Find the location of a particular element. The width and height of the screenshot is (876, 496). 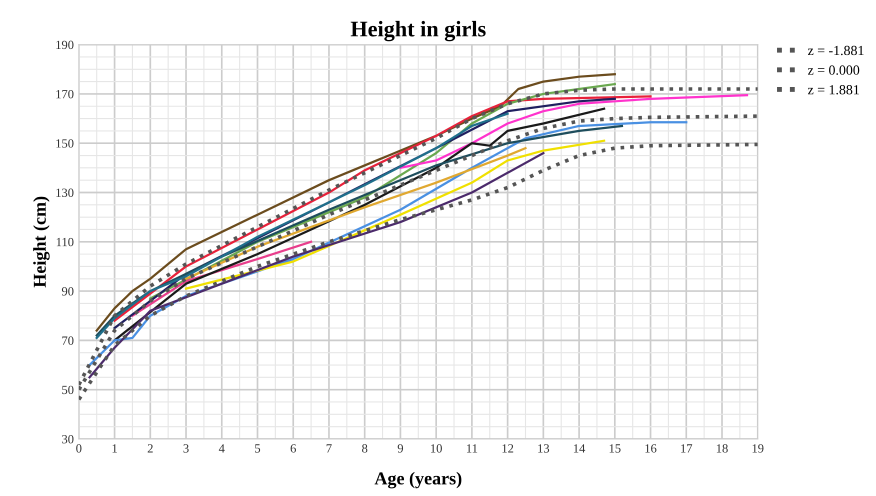

x-tick-label: 3 is located at coordinates (186, 448).